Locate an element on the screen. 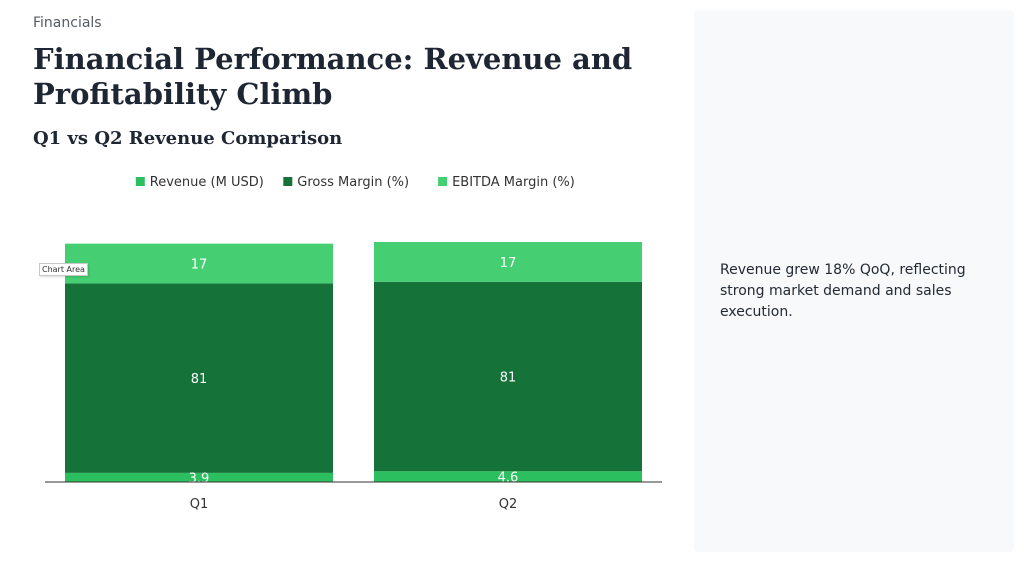 Image resolution: width=1024 pixels, height=572 pixels. bar-q2-gross-margin is located at coordinates (508, 376).